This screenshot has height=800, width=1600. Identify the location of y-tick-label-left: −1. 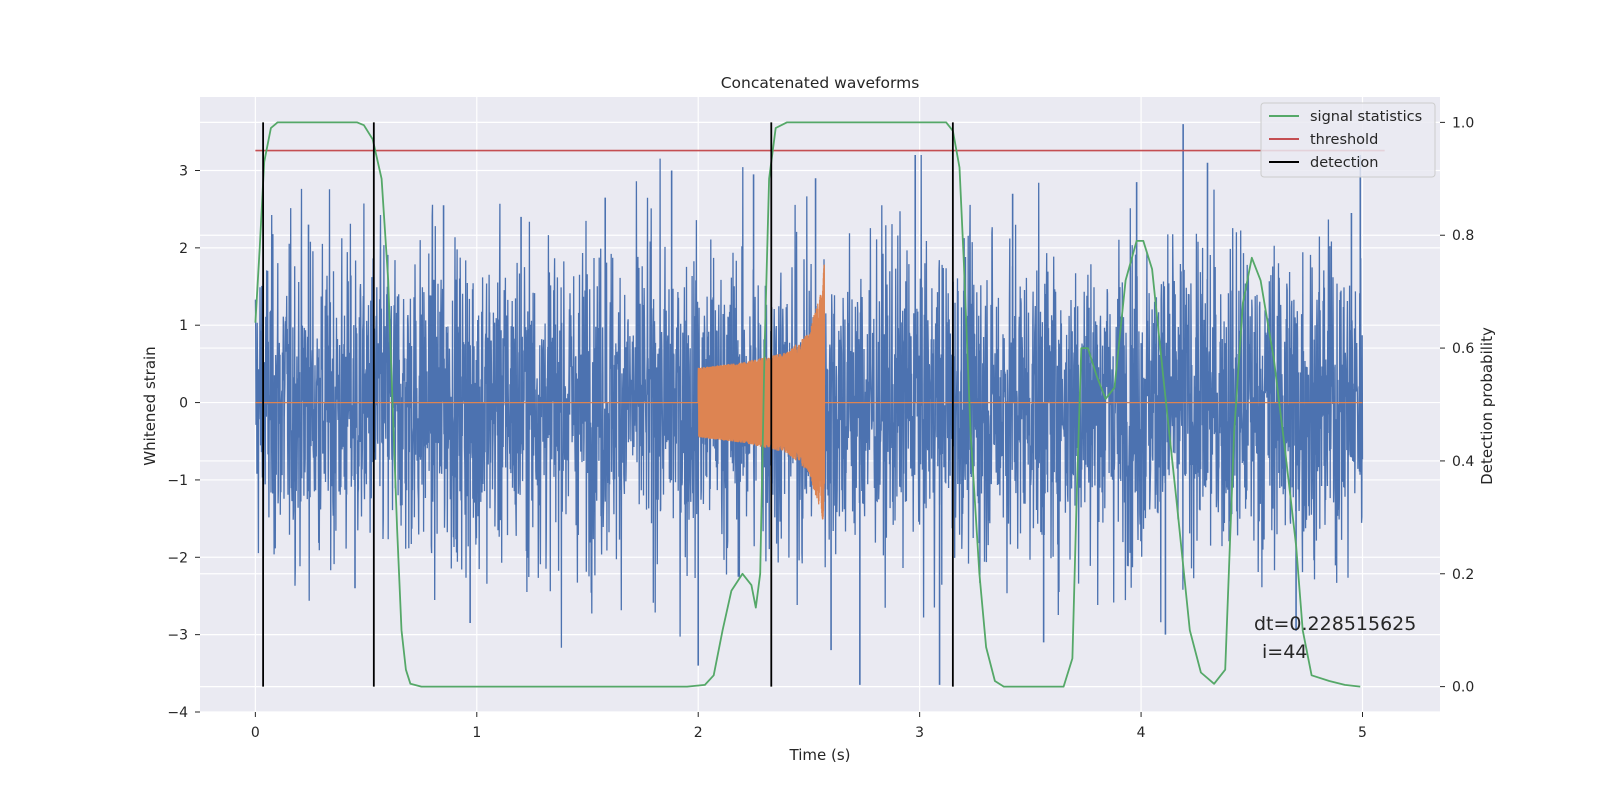
(177, 481).